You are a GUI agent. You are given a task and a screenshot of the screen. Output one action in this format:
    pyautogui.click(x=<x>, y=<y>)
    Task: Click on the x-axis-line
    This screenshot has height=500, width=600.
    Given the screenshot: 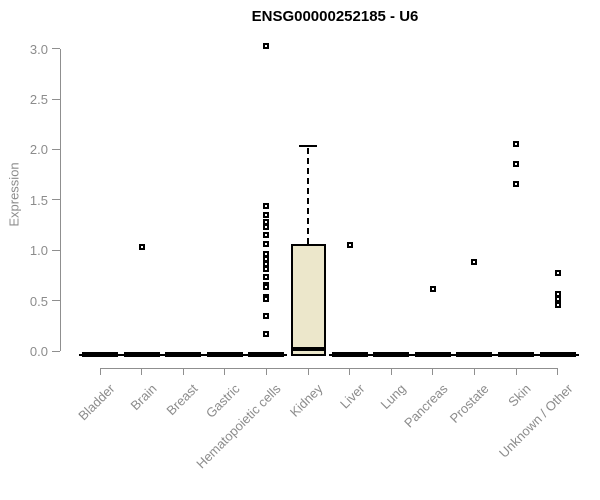 What is the action you would take?
    pyautogui.click(x=329, y=368)
    